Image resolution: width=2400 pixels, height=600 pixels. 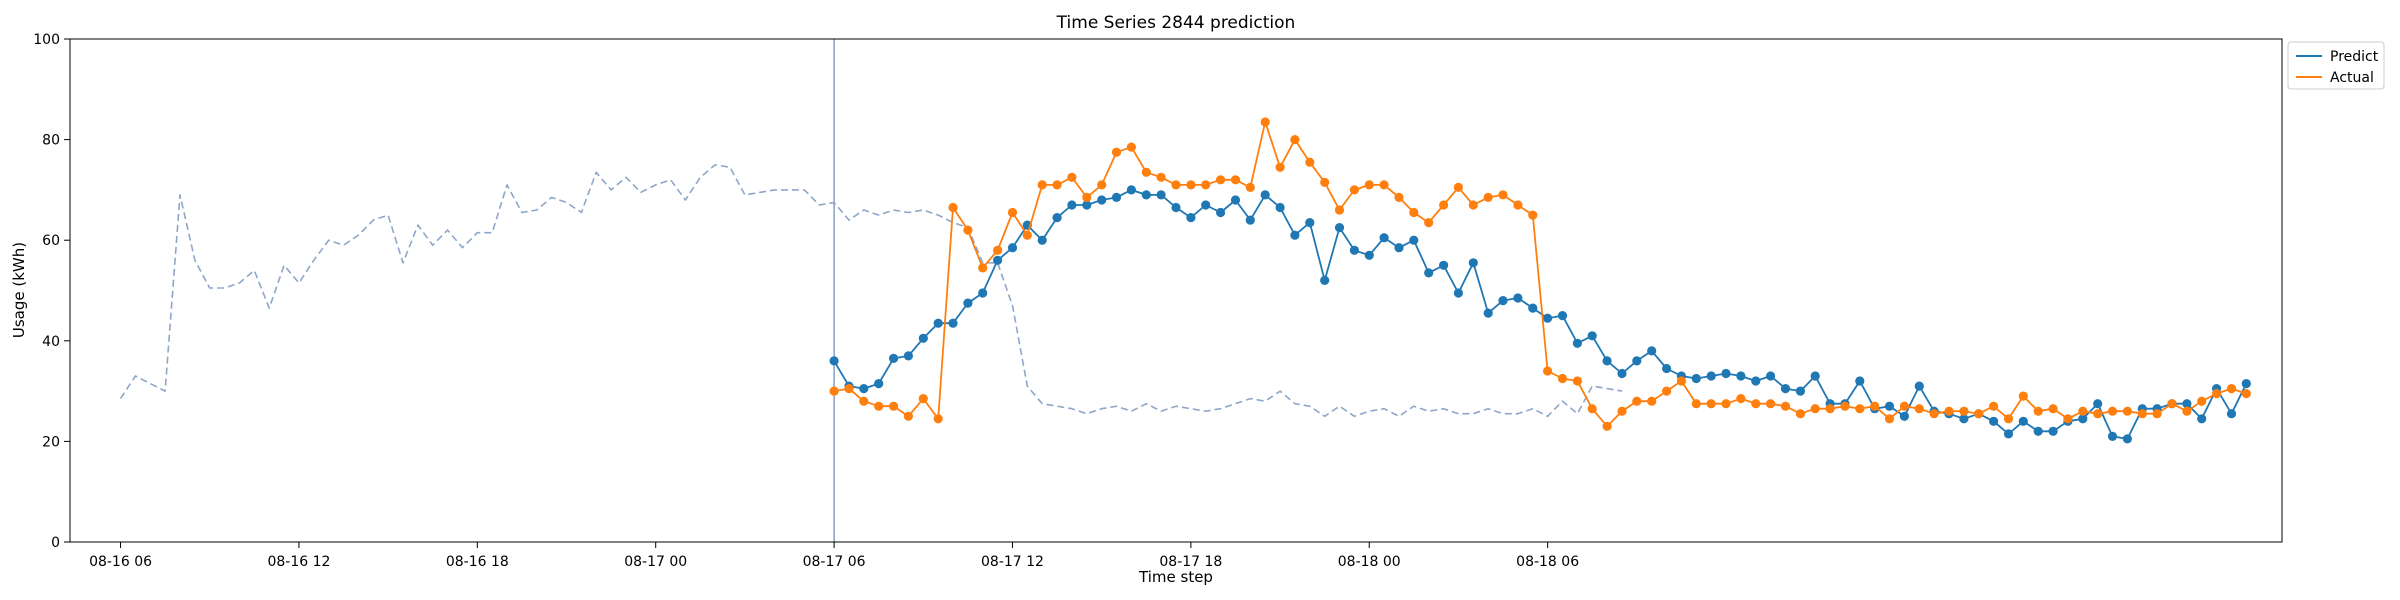 I want to click on chart-title: Time Series 2844 prediction, so click(x=1176, y=23).